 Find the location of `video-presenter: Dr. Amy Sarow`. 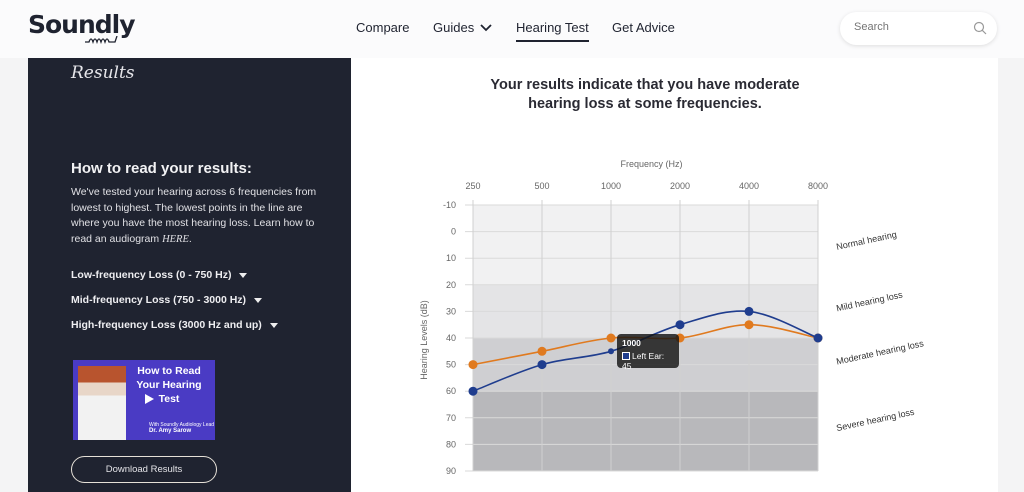

video-presenter: Dr. Amy Sarow is located at coordinates (170, 431).